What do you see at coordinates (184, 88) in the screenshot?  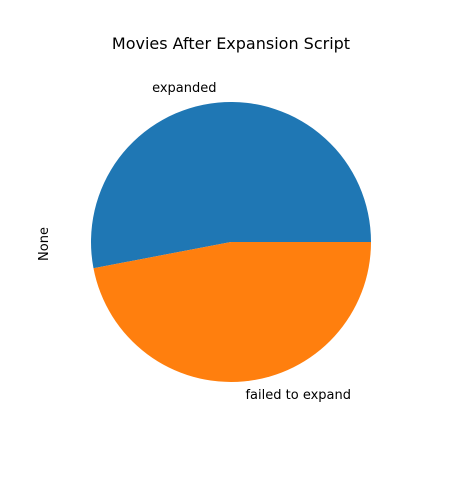 I see `pie-label-expanded: expanded` at bounding box center [184, 88].